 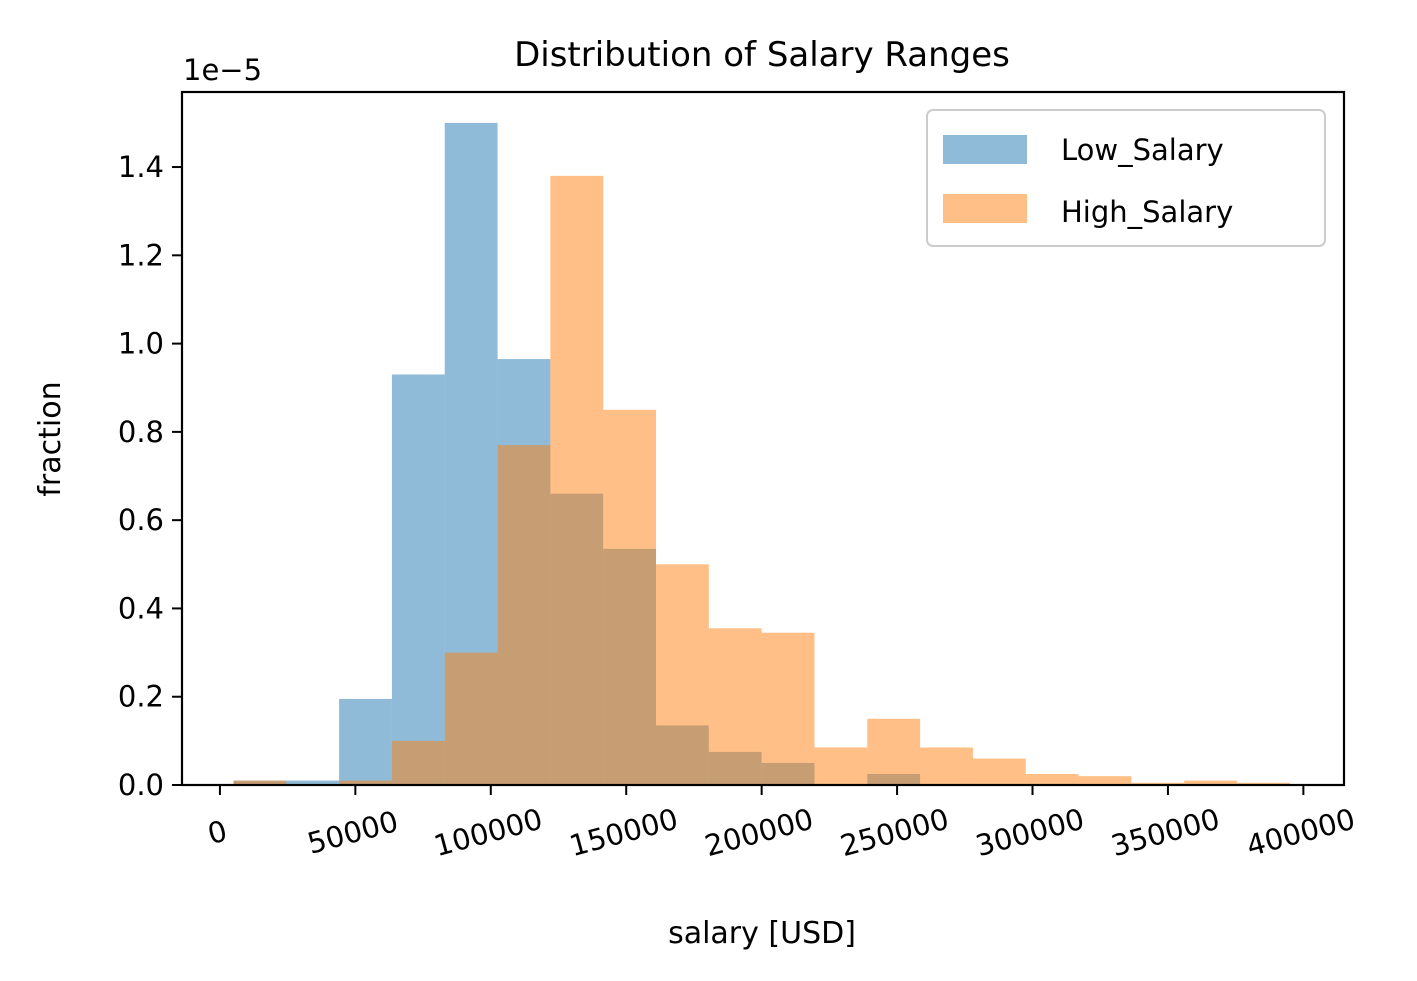 I want to click on y-tick-label-5: 1.0, so click(x=141, y=344).